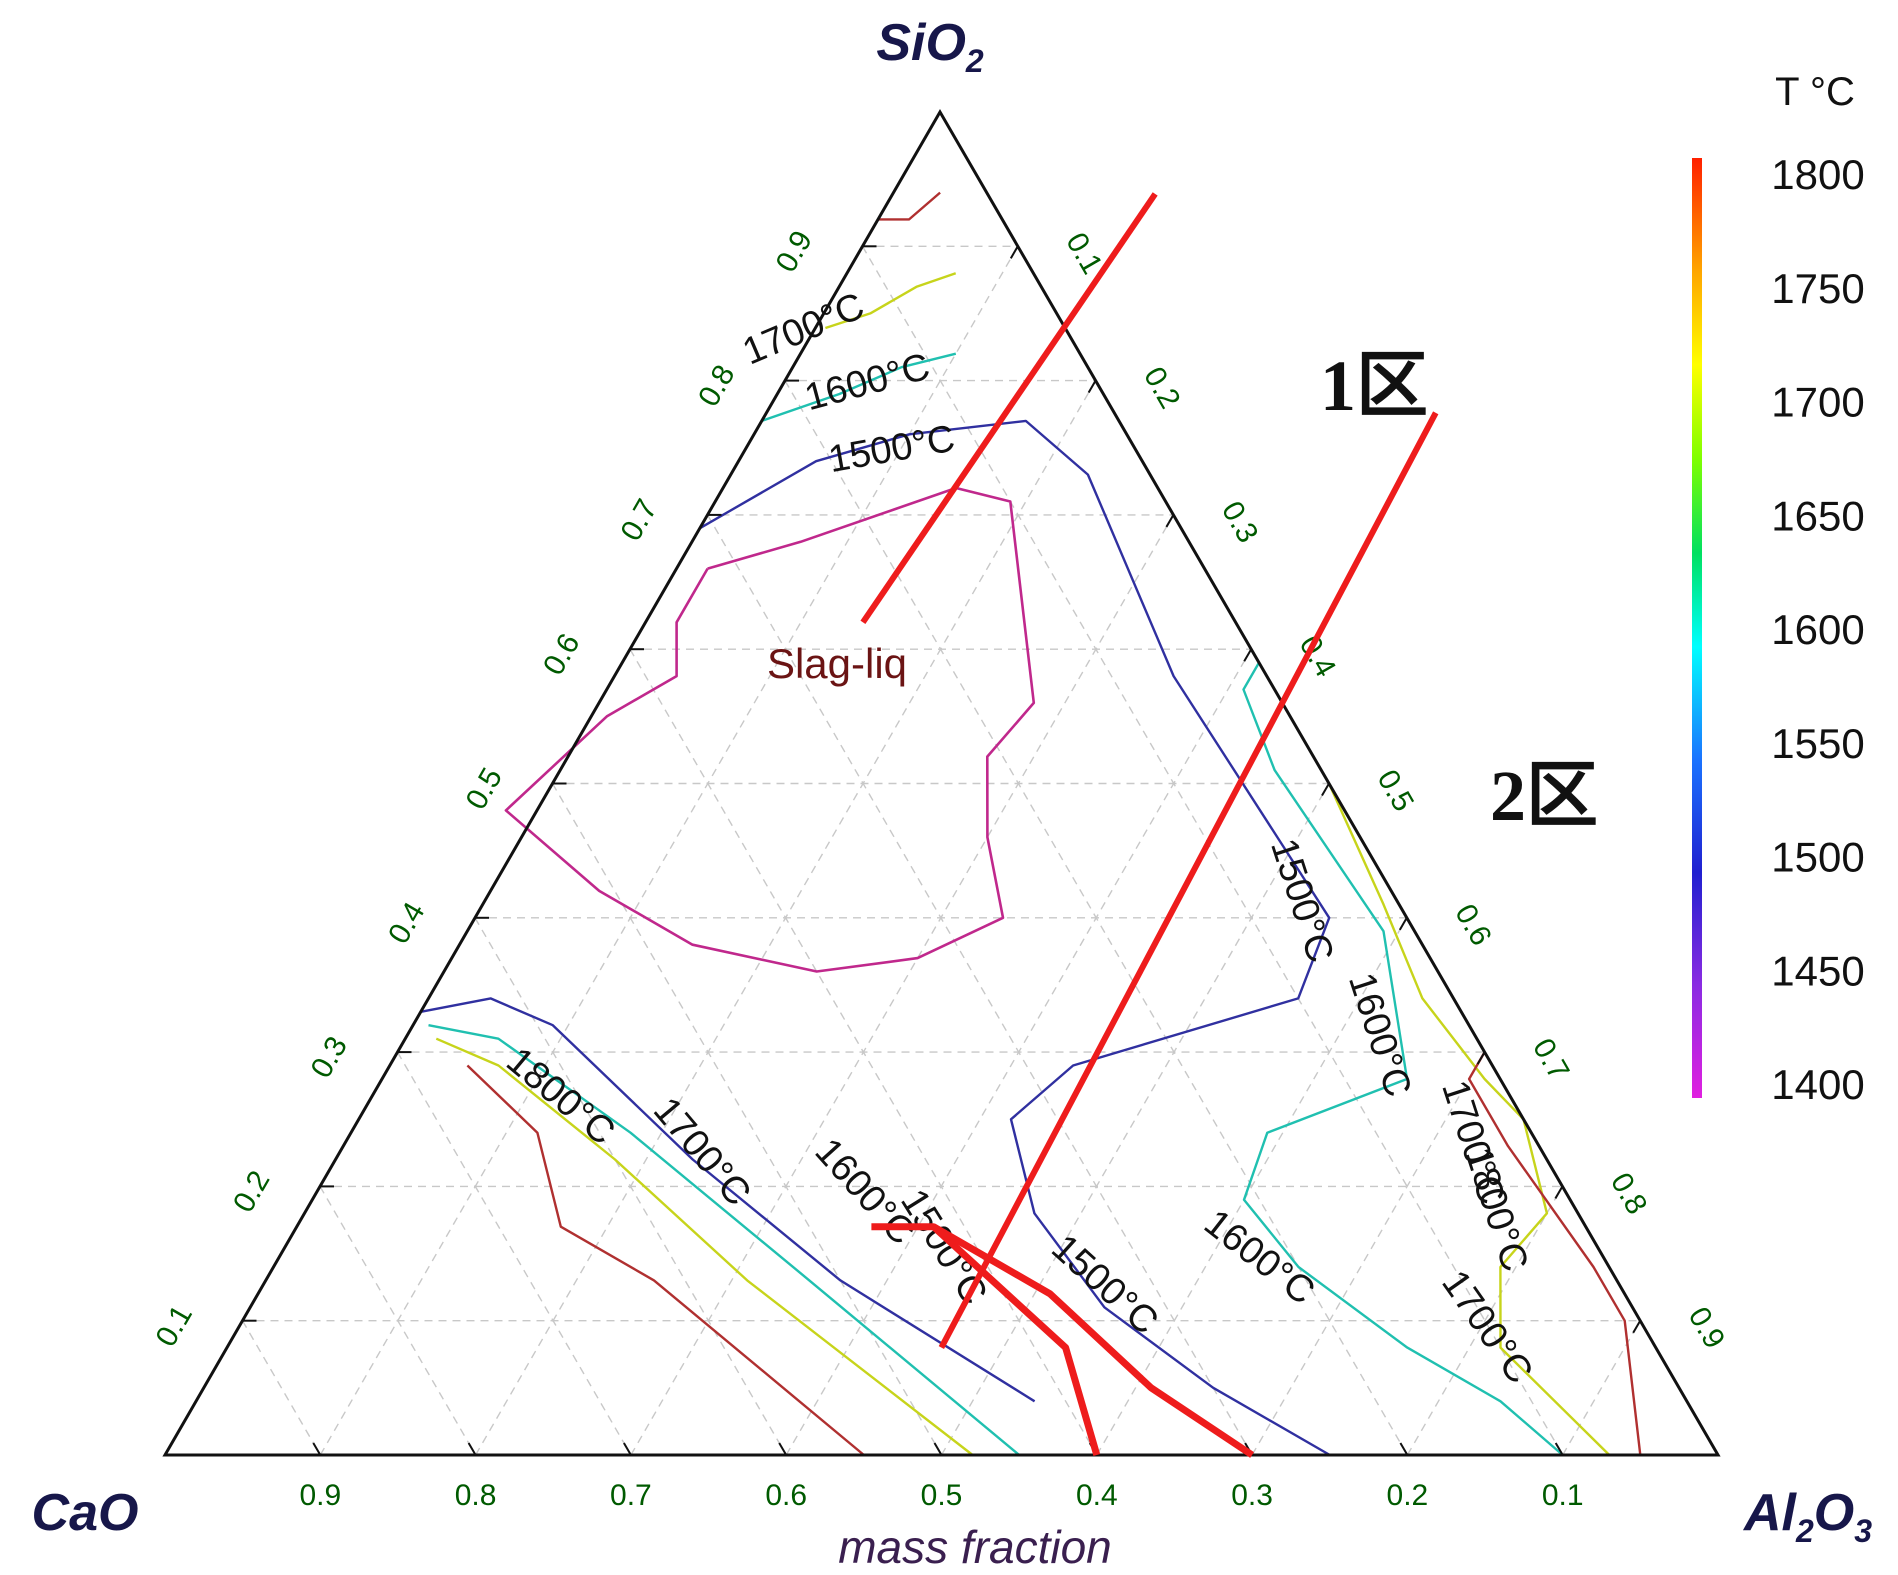 This screenshot has width=1898, height=1575. What do you see at coordinates (1817, 970) in the screenshot?
I see `colorbar-tick-label: 1450` at bounding box center [1817, 970].